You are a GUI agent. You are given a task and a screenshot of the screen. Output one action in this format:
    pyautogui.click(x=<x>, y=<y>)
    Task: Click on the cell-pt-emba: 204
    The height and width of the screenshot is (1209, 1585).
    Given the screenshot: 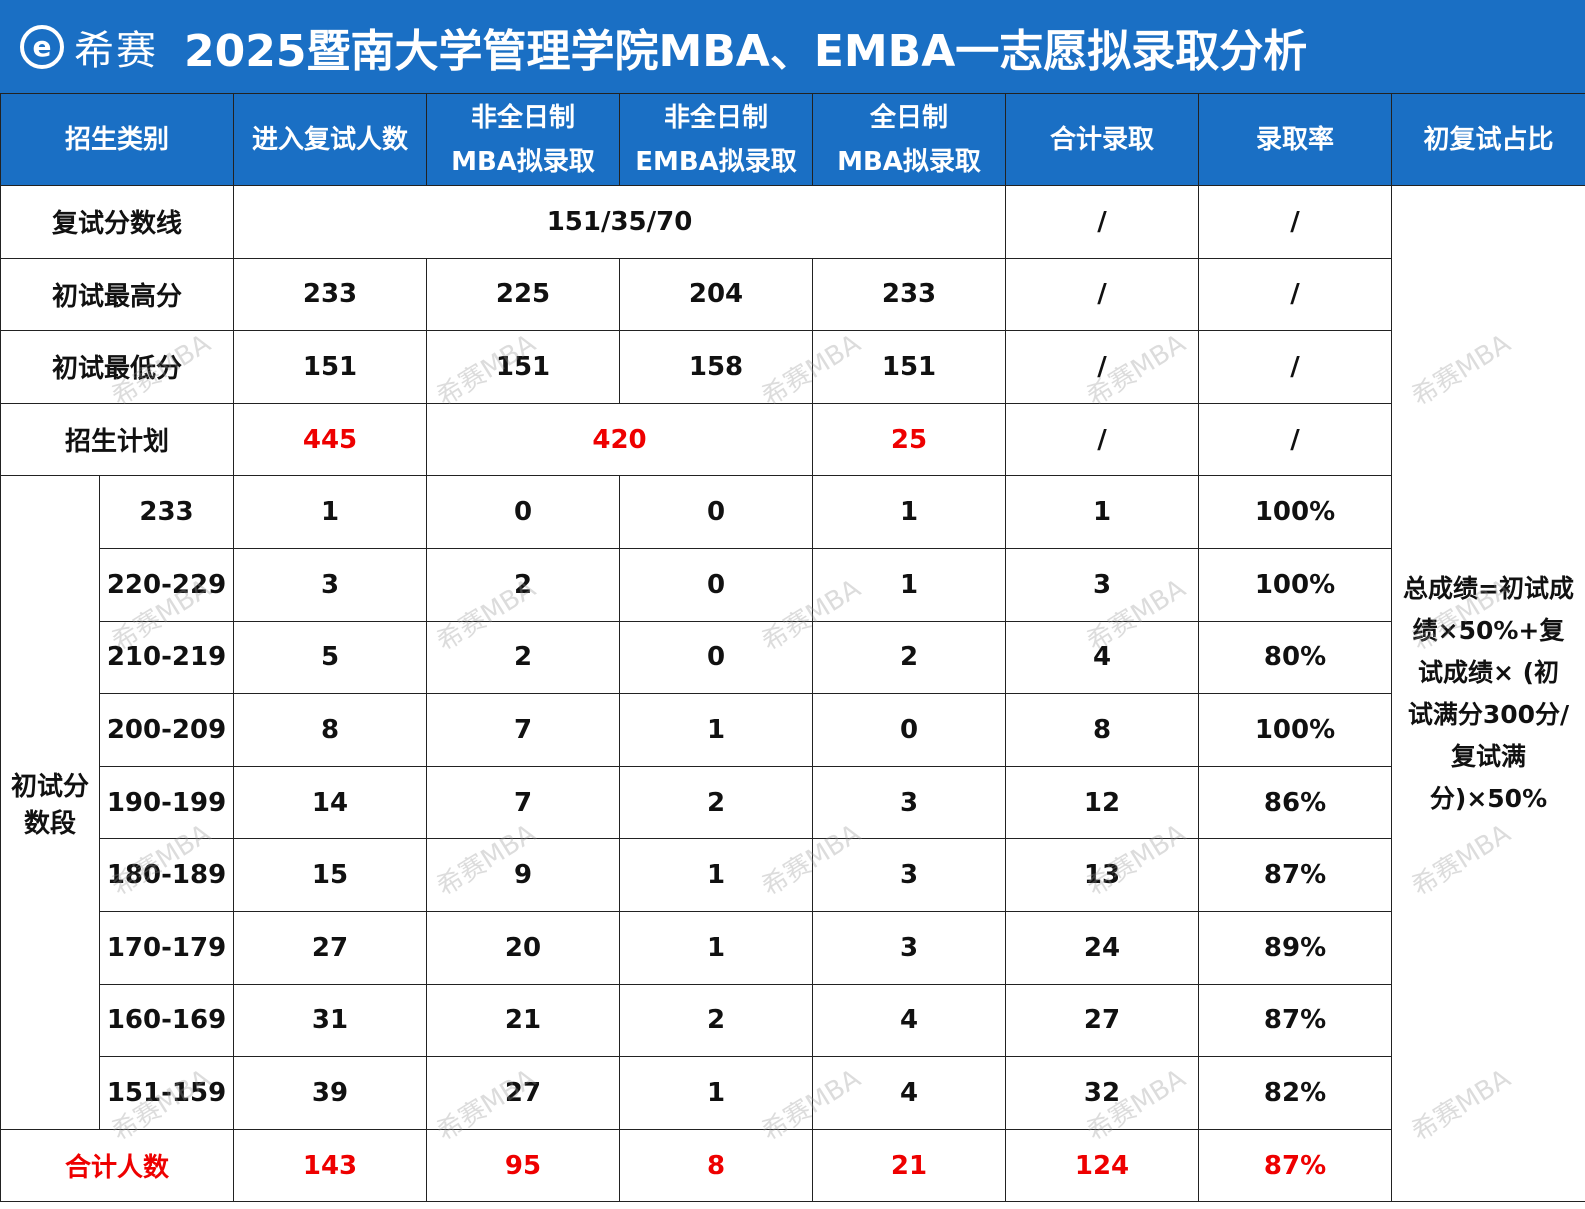 What is the action you would take?
    pyautogui.click(x=716, y=294)
    